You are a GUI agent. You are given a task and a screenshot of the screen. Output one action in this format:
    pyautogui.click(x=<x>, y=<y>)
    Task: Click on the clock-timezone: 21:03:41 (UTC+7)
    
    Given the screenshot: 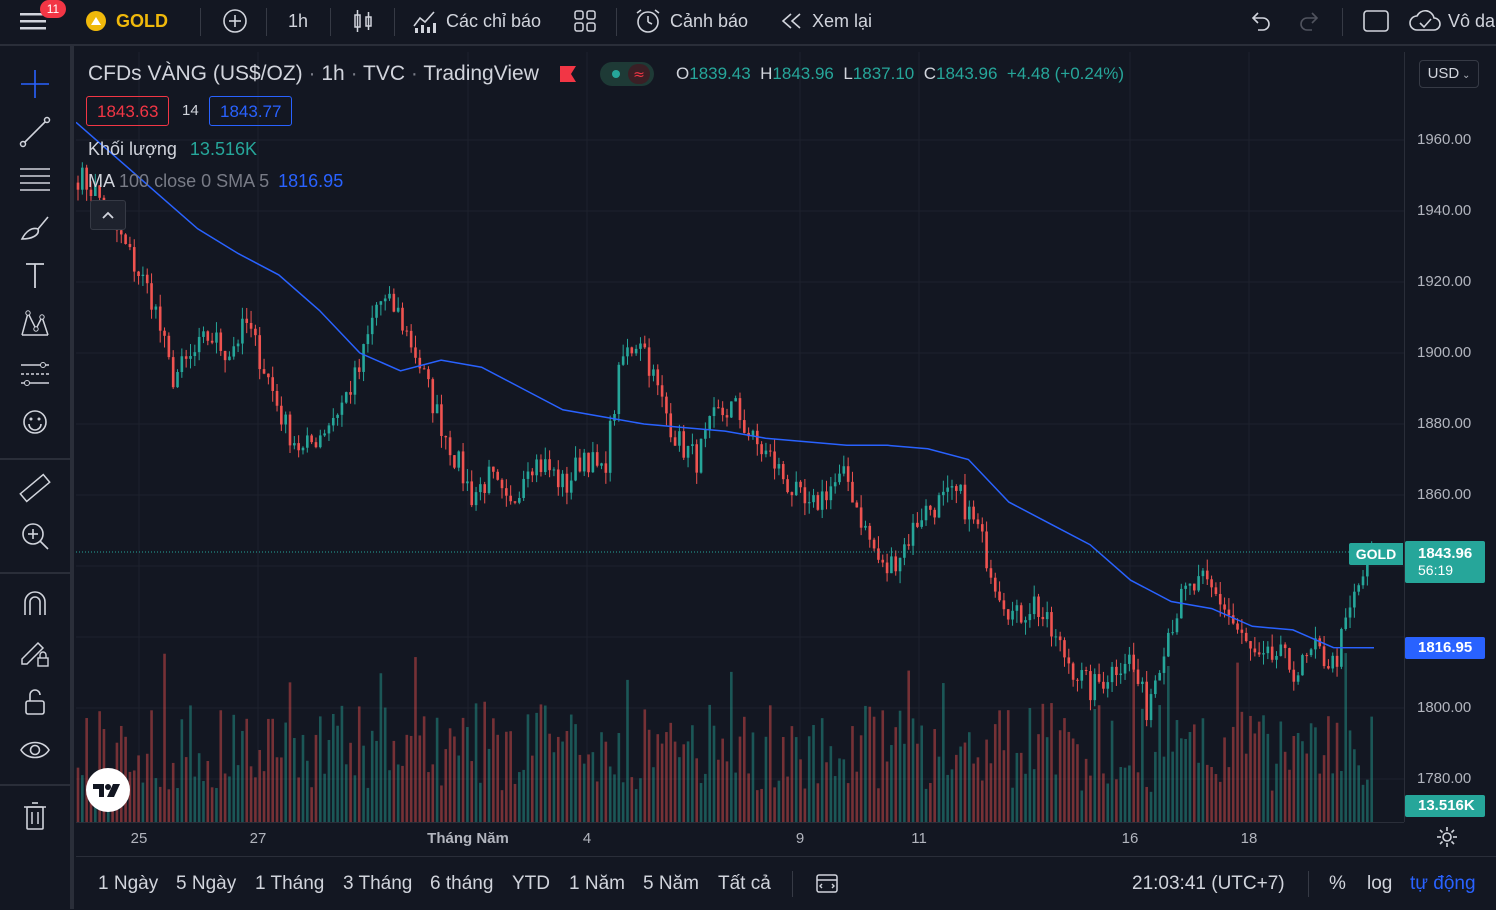 What is the action you would take?
    pyautogui.click(x=1208, y=883)
    